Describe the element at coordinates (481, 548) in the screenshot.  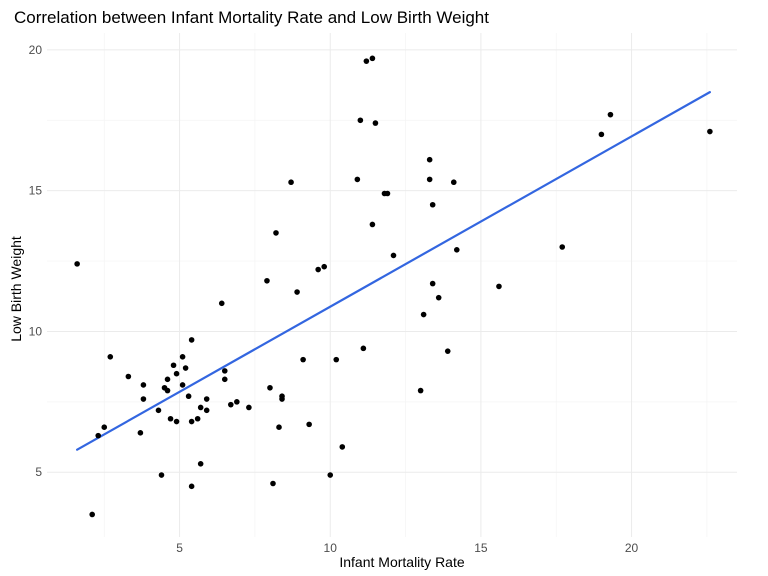
I see `x-tick-label: 15` at that location.